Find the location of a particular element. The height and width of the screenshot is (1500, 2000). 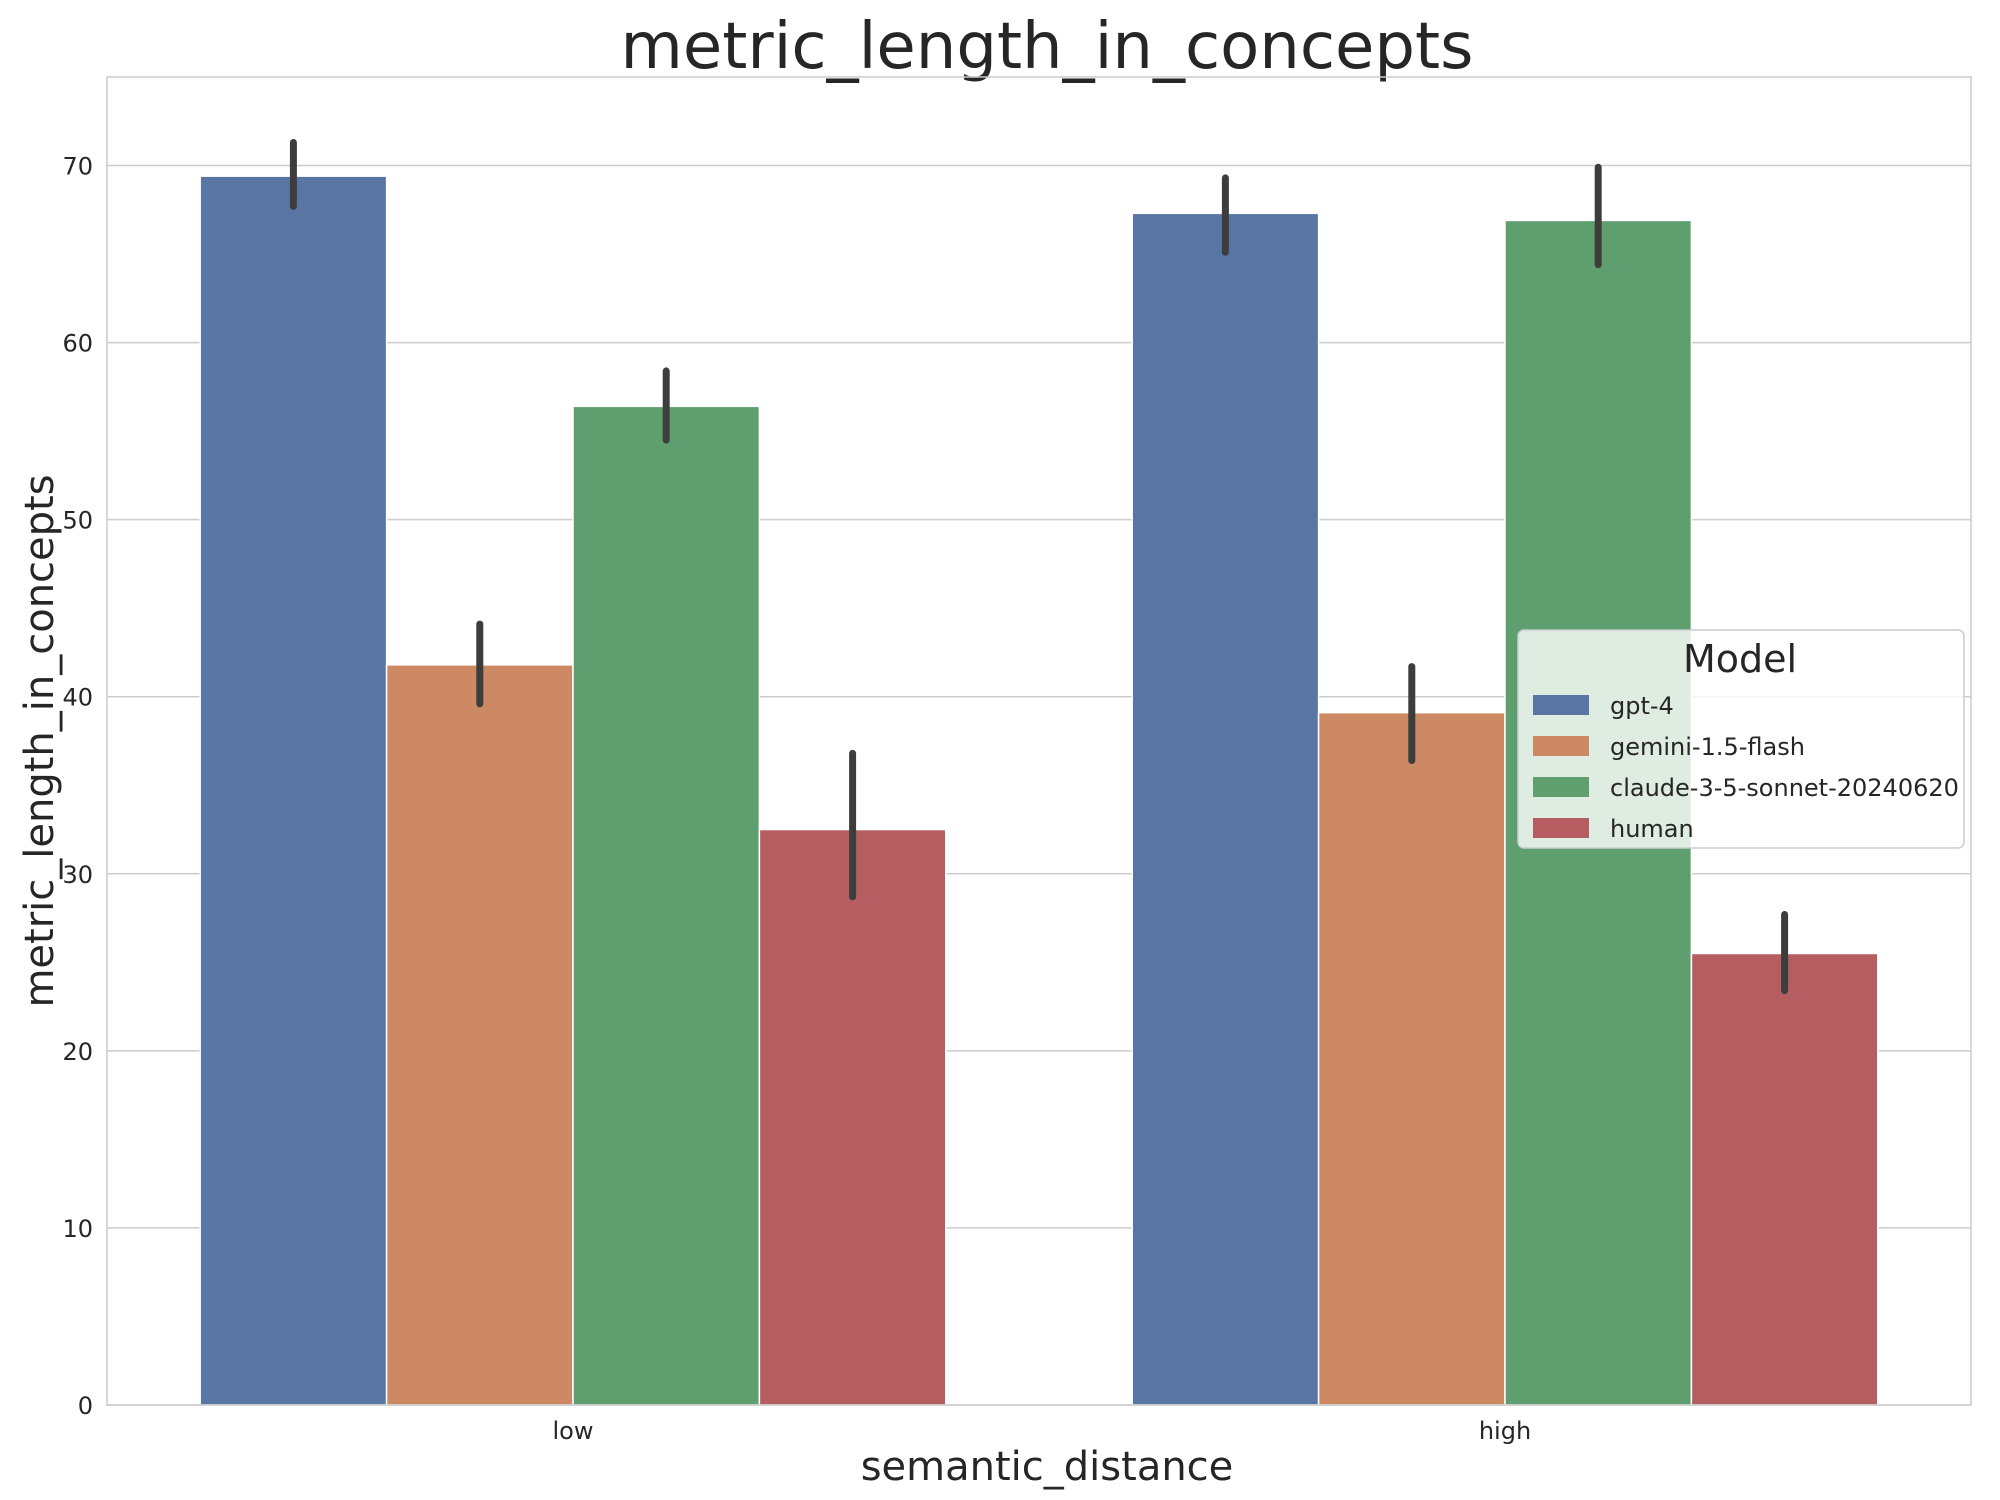

legend-box is located at coordinates (1741, 739).